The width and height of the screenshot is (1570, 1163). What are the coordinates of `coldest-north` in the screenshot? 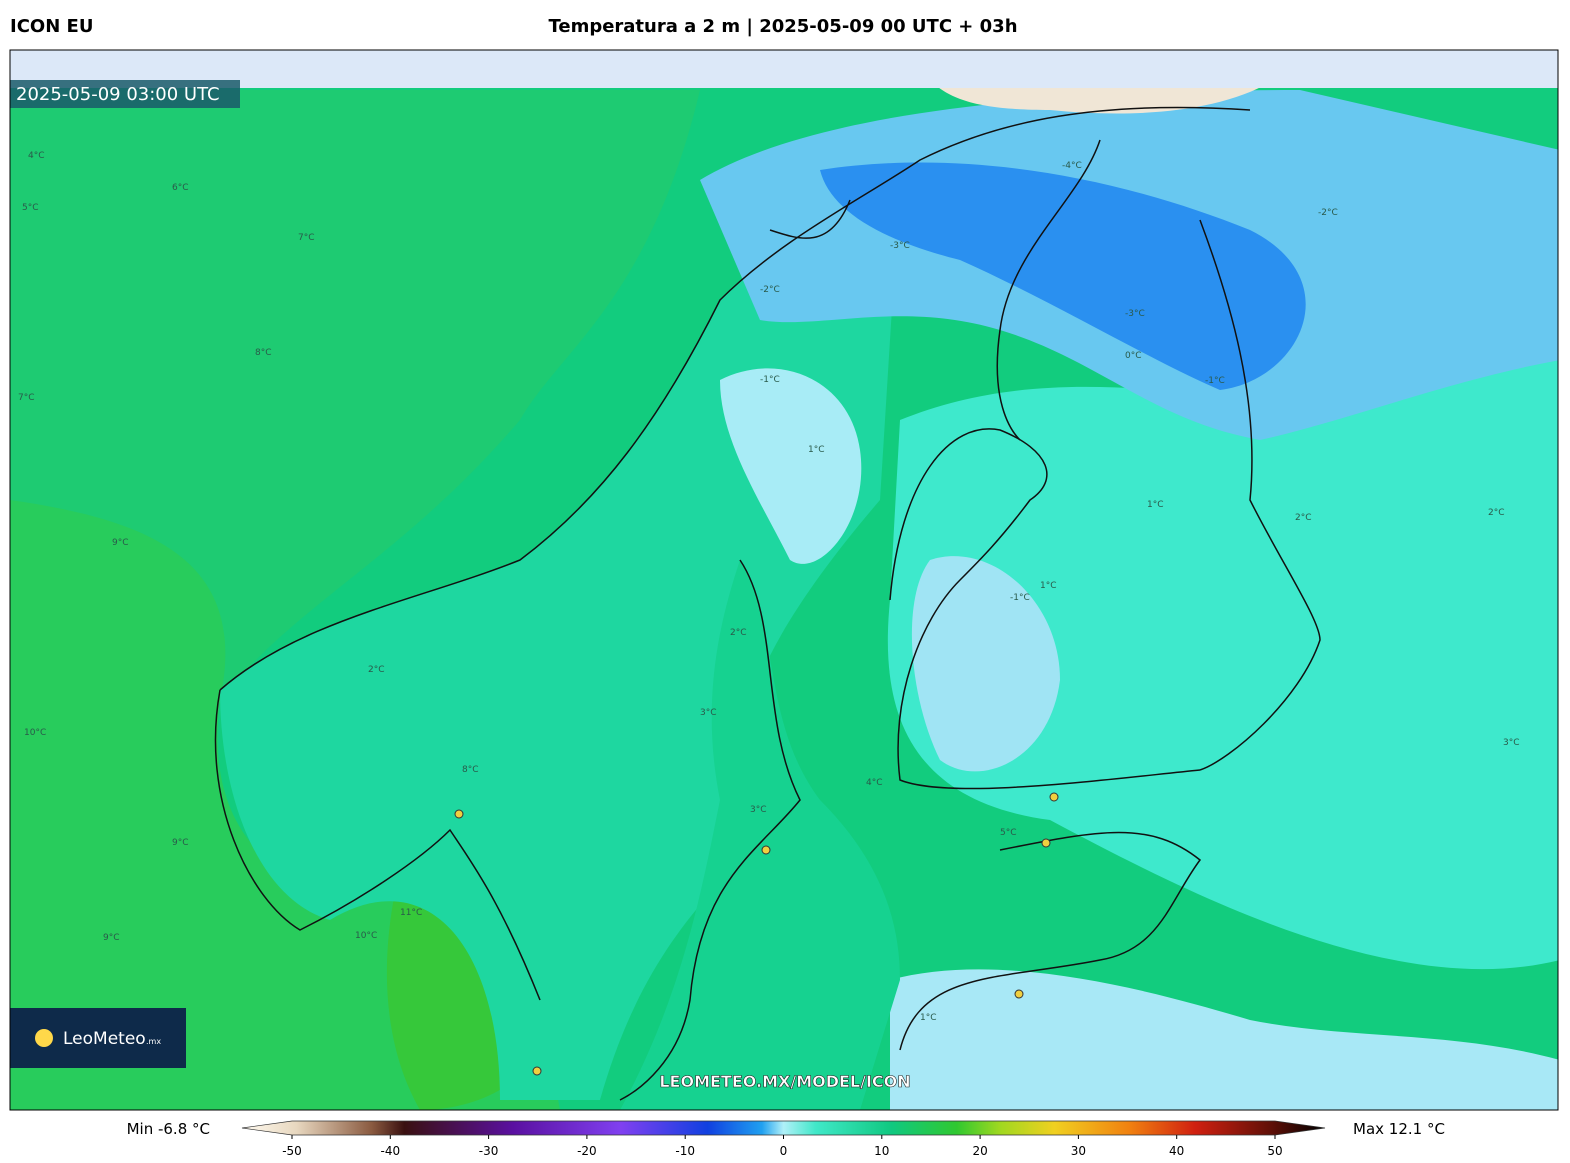 It's located at (1063, 276).